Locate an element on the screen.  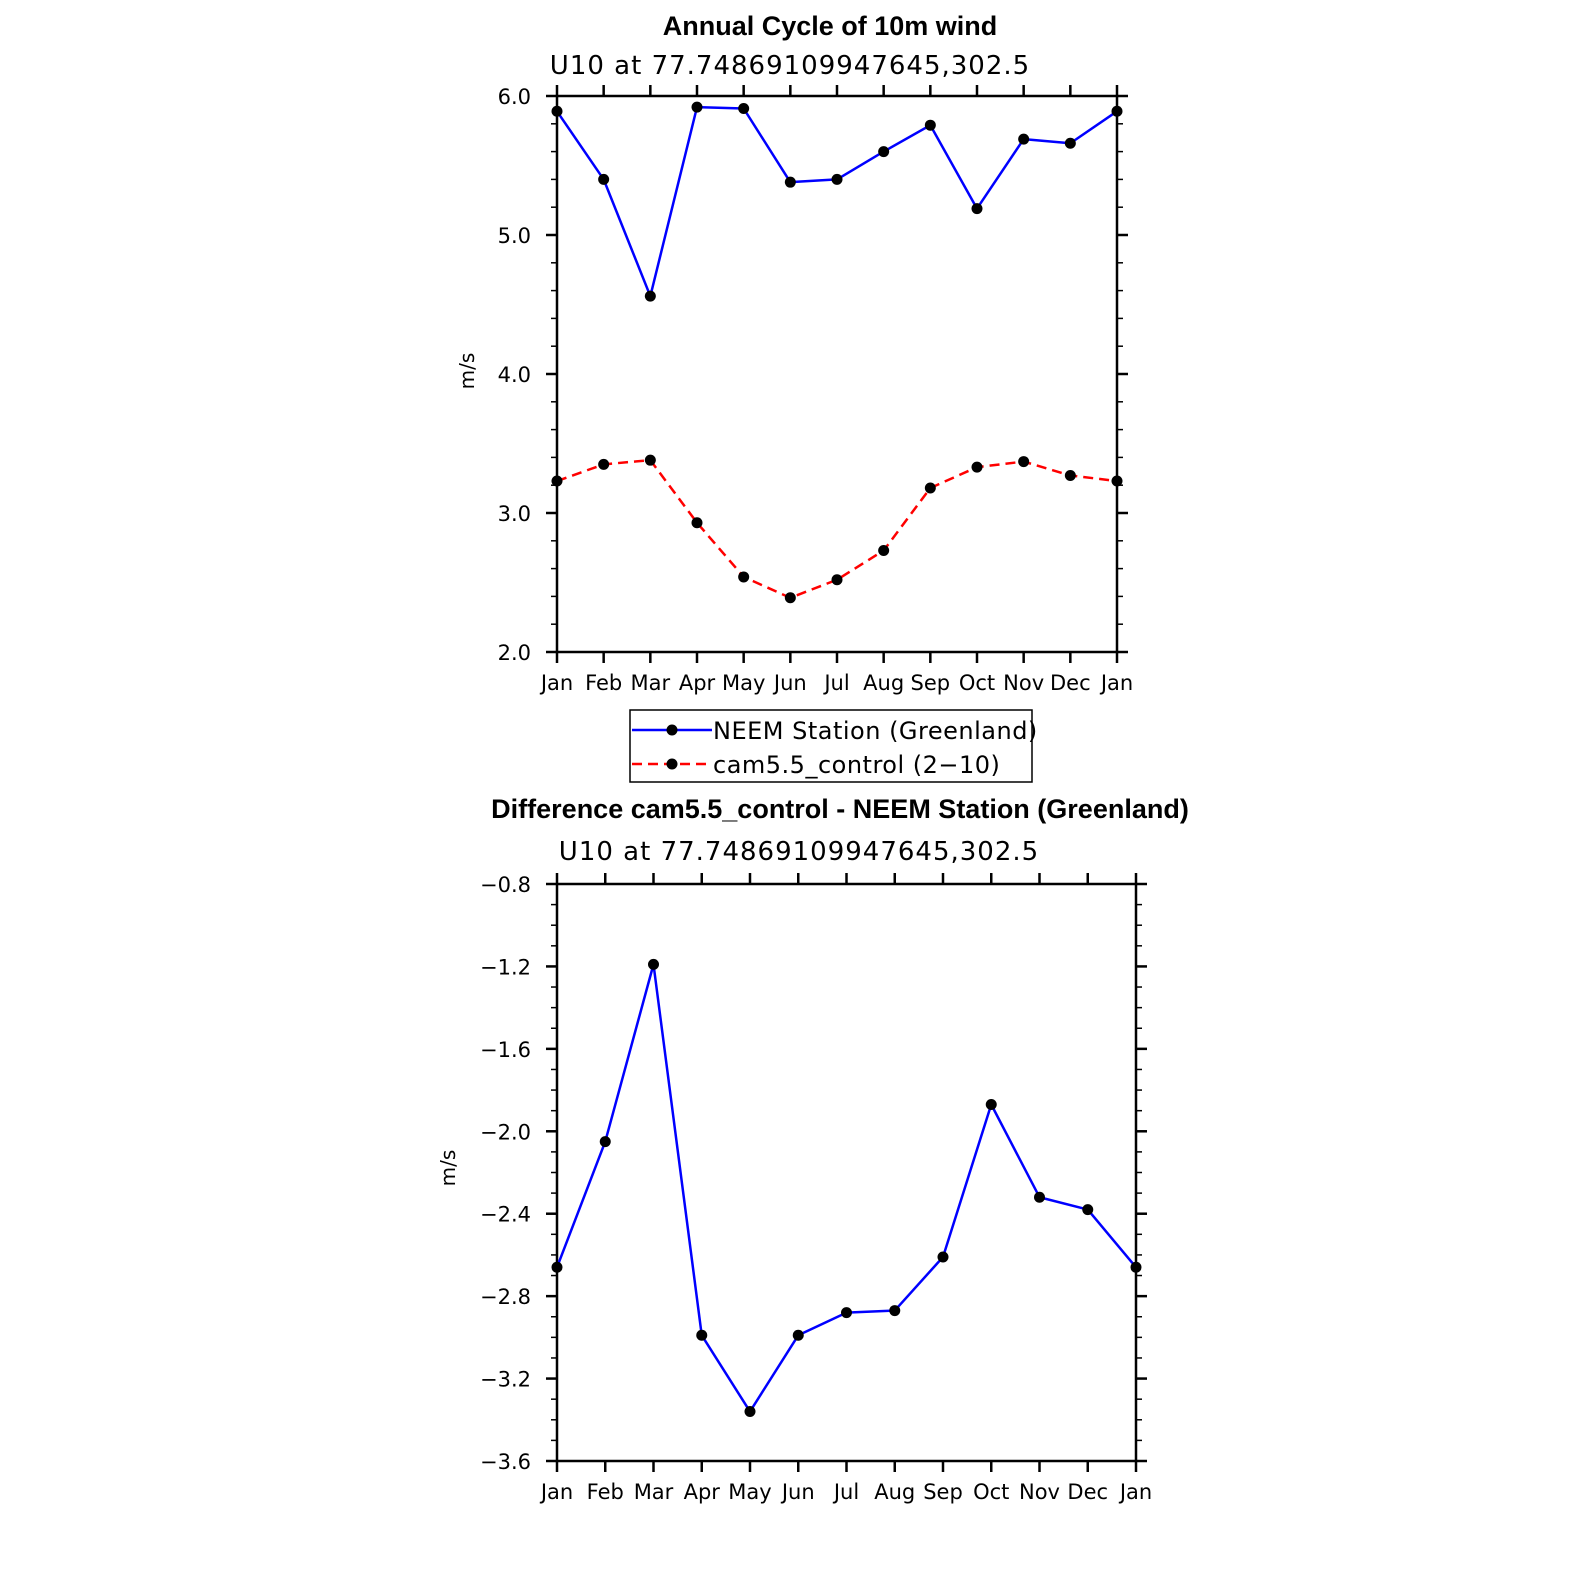
y-tick-label: 5.0 is located at coordinates (514, 236).